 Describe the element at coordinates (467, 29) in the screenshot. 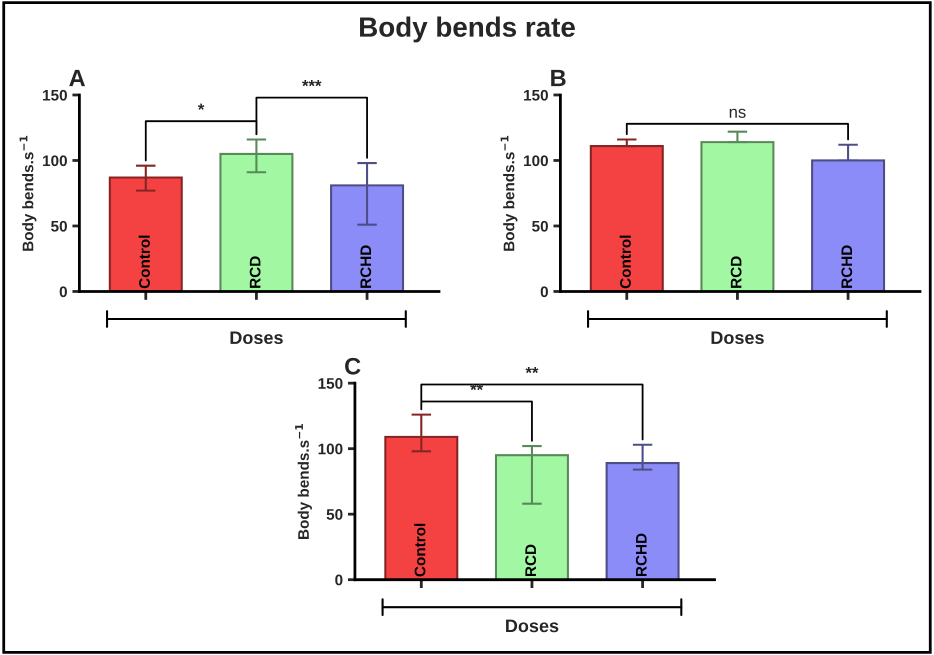

I see `chart-title: Body bends rate` at that location.